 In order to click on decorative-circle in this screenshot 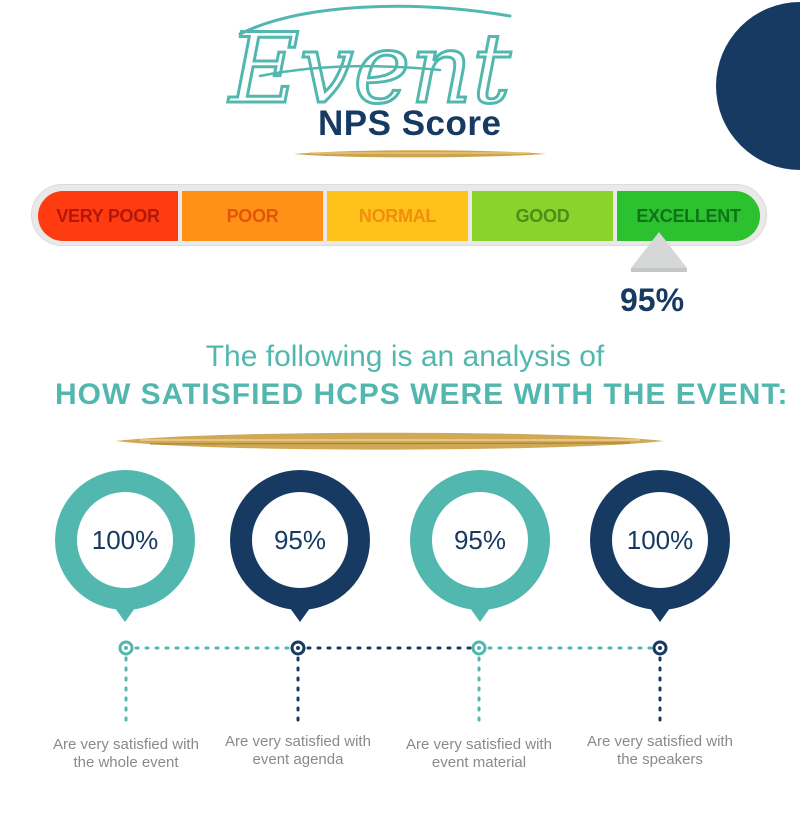, I will do `click(758, 86)`.